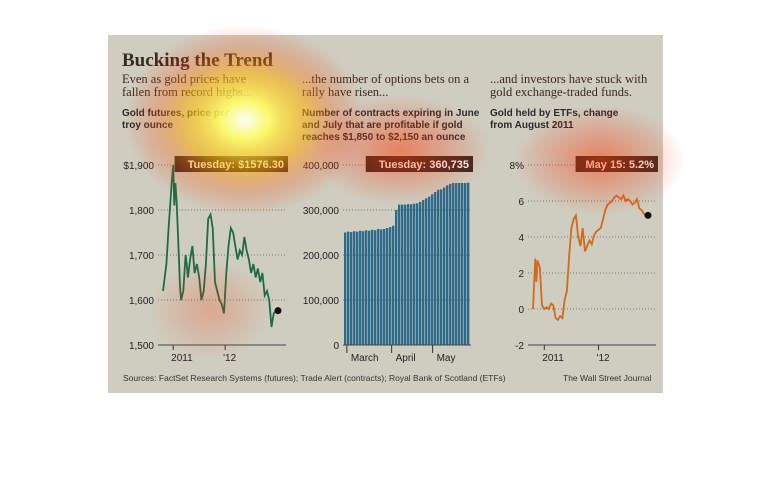 The height and width of the screenshot is (488, 770). Describe the element at coordinates (141, 346) in the screenshot. I see `gold-futures-ytick-label: 1,500` at that location.